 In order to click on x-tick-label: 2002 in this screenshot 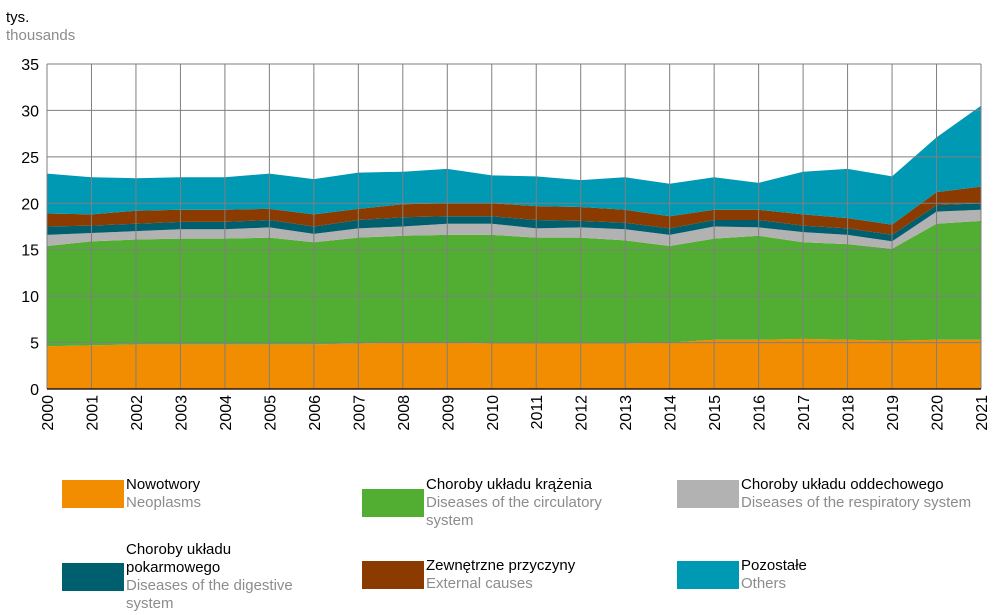, I will do `click(137, 413)`.